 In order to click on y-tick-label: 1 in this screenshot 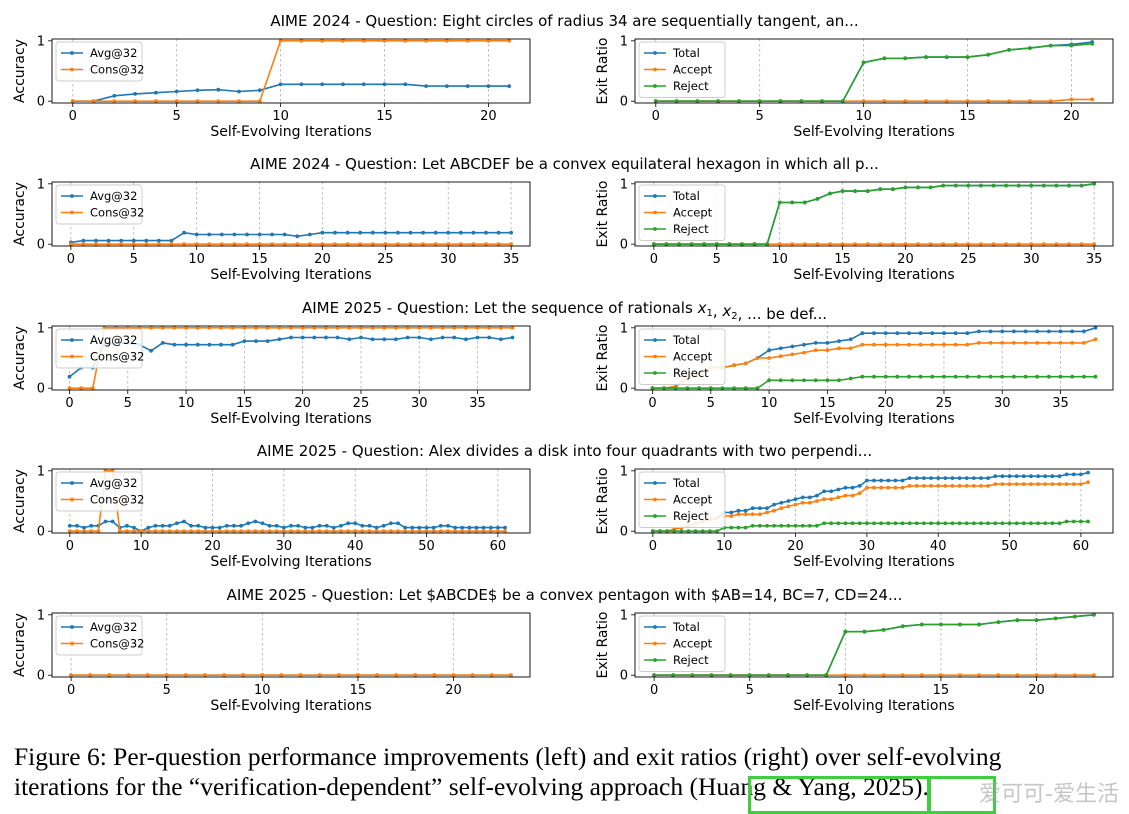, I will do `click(41, 471)`.